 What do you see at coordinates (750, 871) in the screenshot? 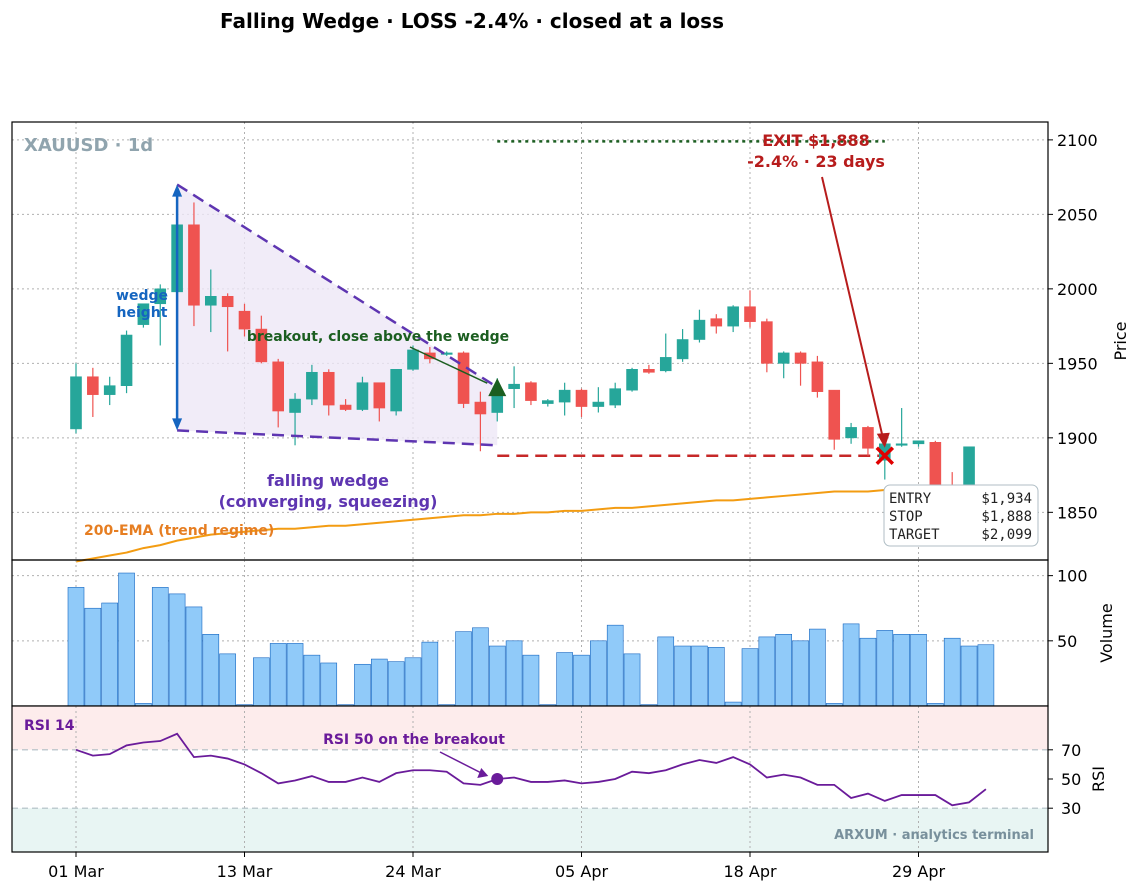
I see `x-tick-label: 18 Apr` at bounding box center [750, 871].